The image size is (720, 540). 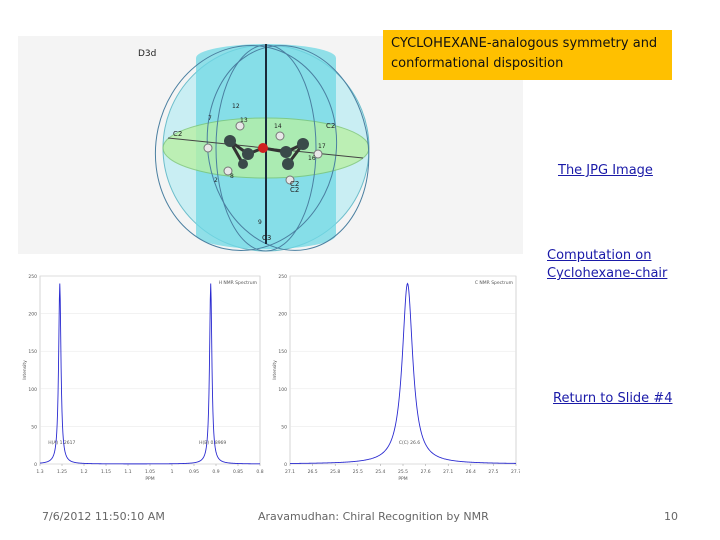 I want to click on x-tick-label: 27.5, so click(x=493, y=472).